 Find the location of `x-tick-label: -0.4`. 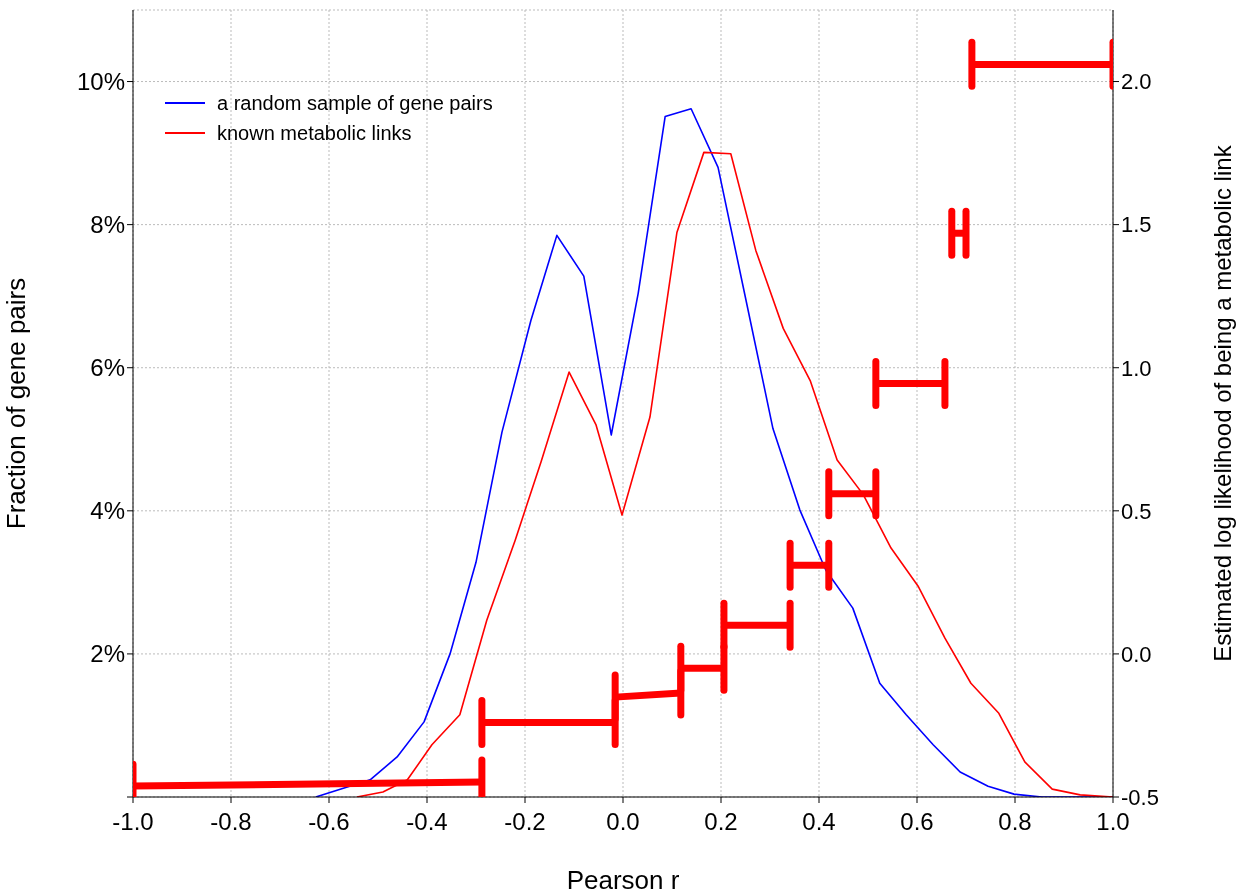

x-tick-label: -0.4 is located at coordinates (427, 822).